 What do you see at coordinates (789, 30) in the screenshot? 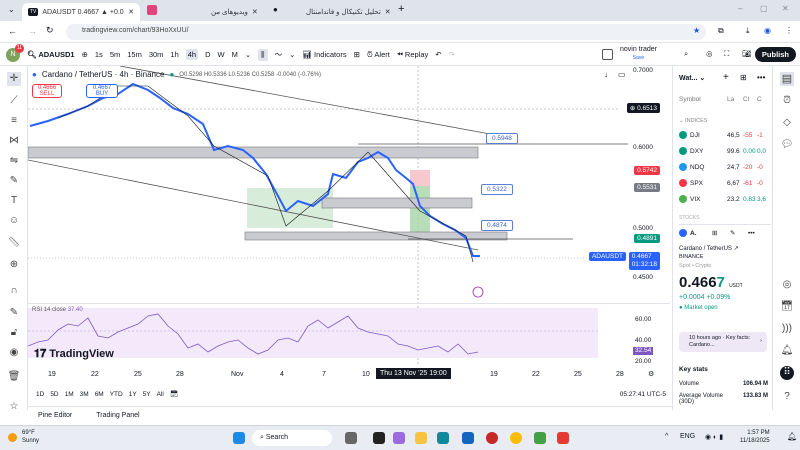
I see `menu-icon: ⋮` at bounding box center [789, 30].